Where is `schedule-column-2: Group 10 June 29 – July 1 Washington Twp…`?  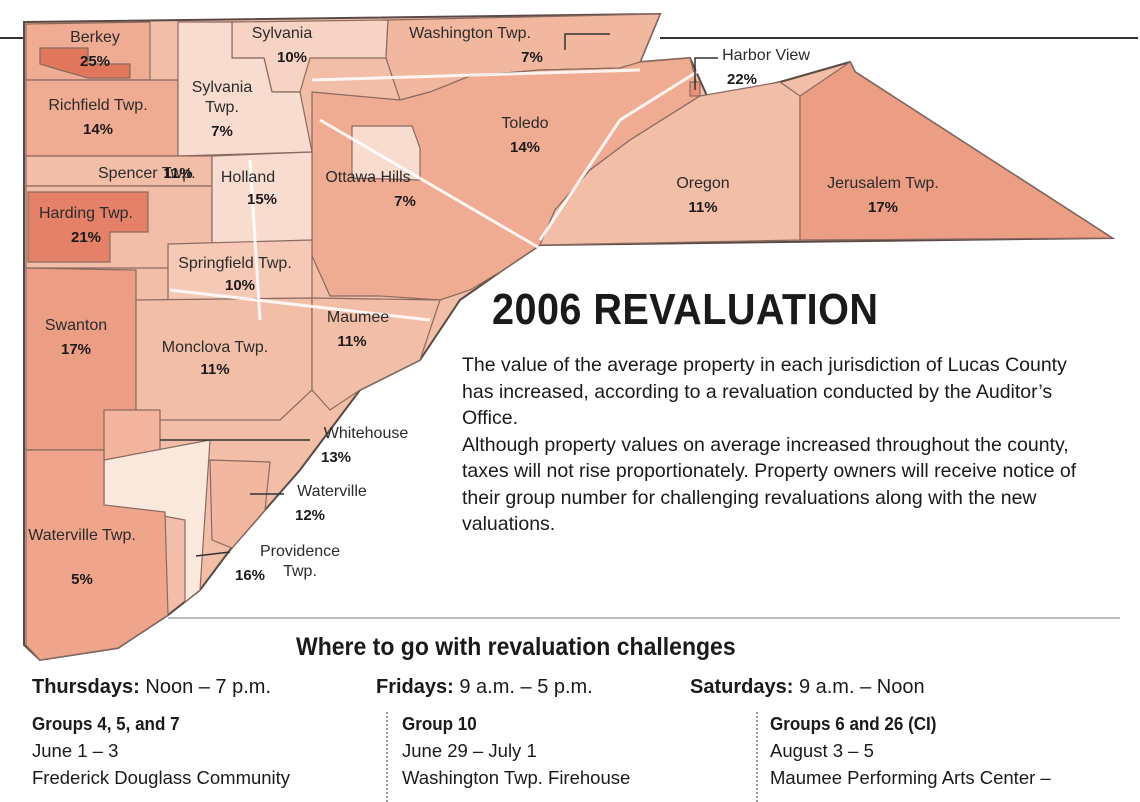 schedule-column-2: Group 10 June 29 – July 1 Washington Twp… is located at coordinates (516, 750).